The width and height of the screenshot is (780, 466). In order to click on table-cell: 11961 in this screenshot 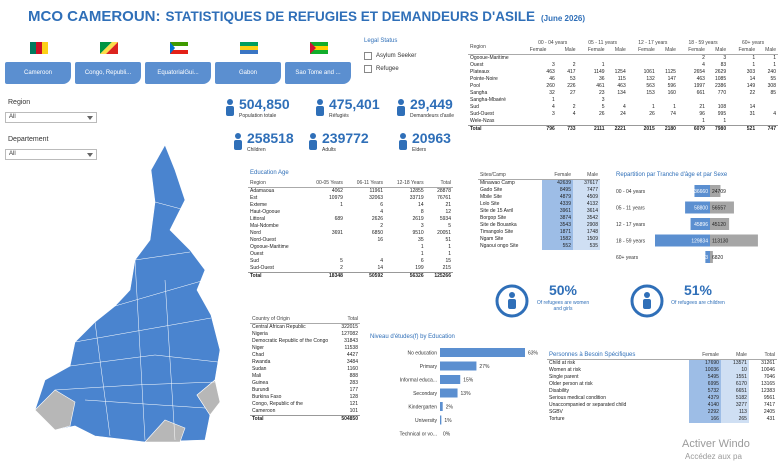, I will do `click(376, 191)`.